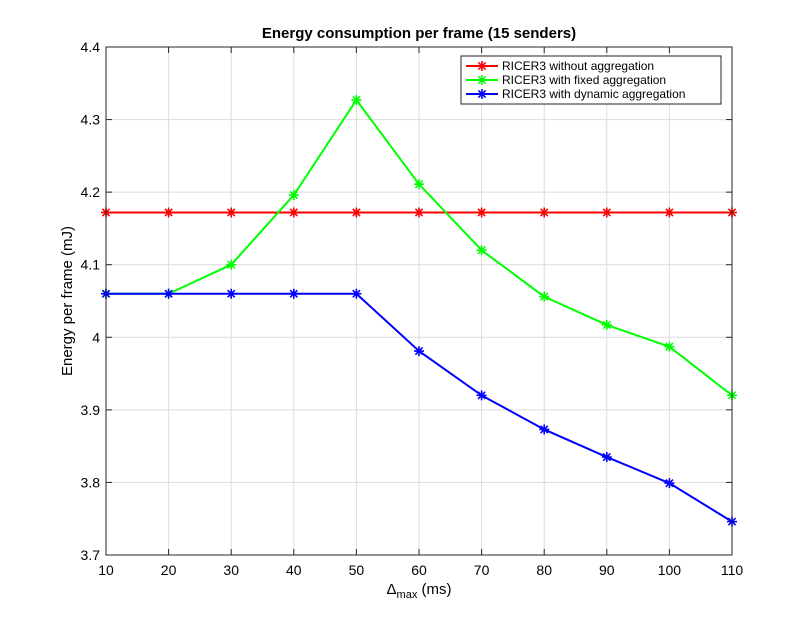 The width and height of the screenshot is (807, 622). Describe the element at coordinates (91, 482) in the screenshot. I see `y-tick-label: 3.8` at that location.